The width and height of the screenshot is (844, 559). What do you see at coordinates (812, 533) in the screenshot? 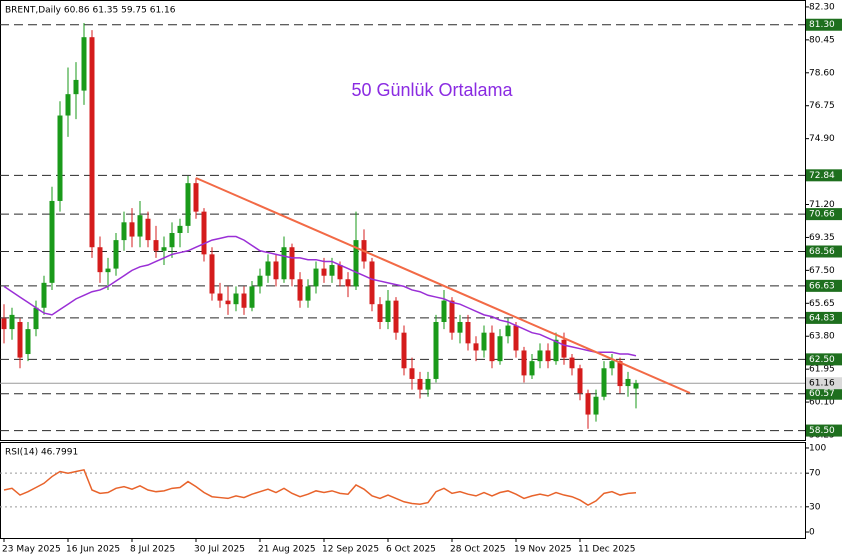
I see `y-tick-label: 0` at bounding box center [812, 533].